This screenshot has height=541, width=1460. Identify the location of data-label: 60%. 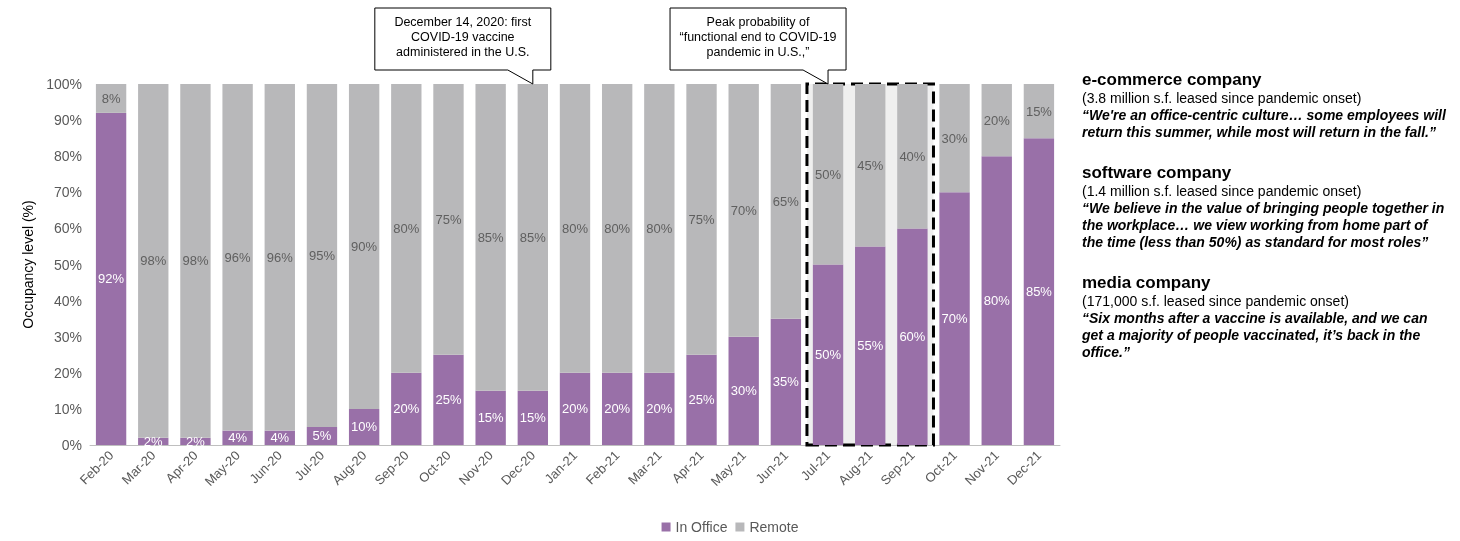
(912, 337).